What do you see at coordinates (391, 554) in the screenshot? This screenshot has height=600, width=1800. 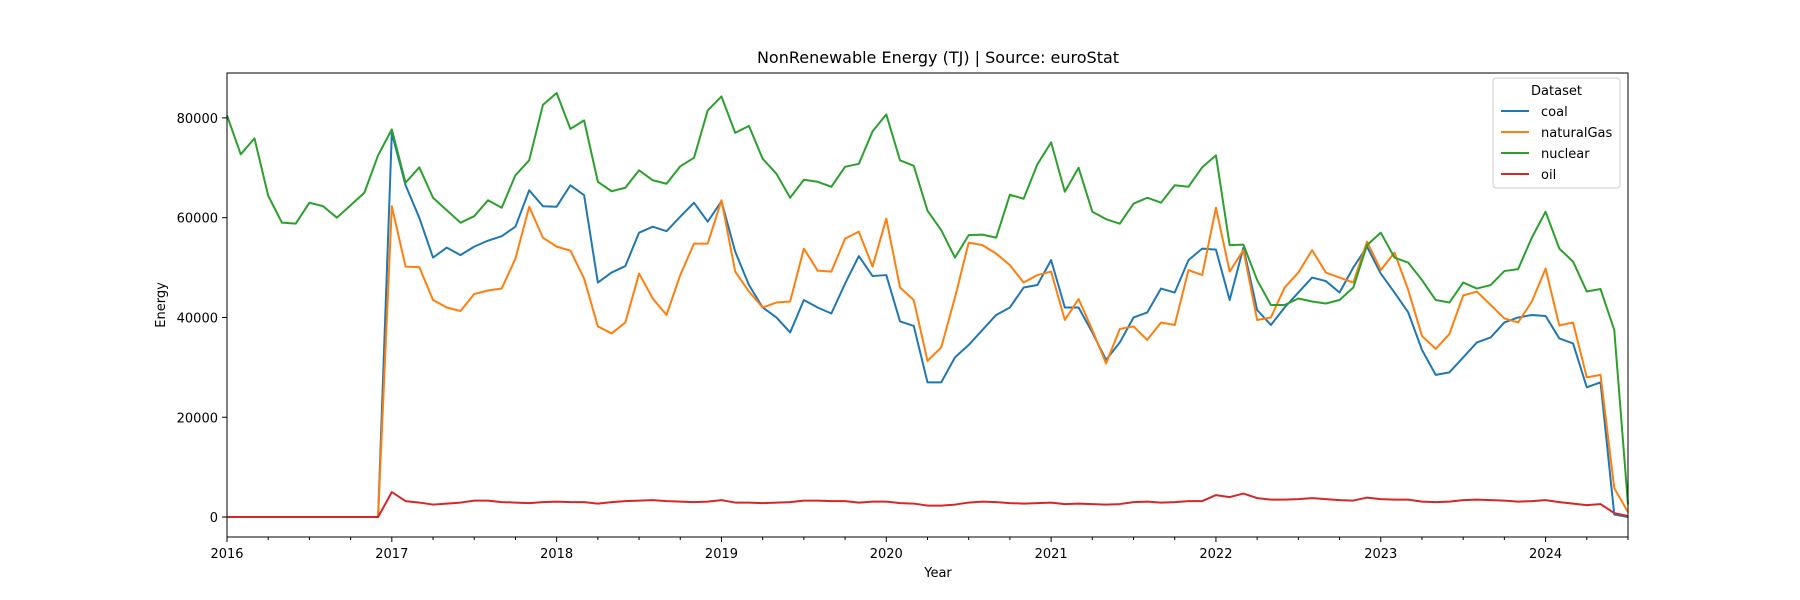 I see `x-tick-label: 2017` at bounding box center [391, 554].